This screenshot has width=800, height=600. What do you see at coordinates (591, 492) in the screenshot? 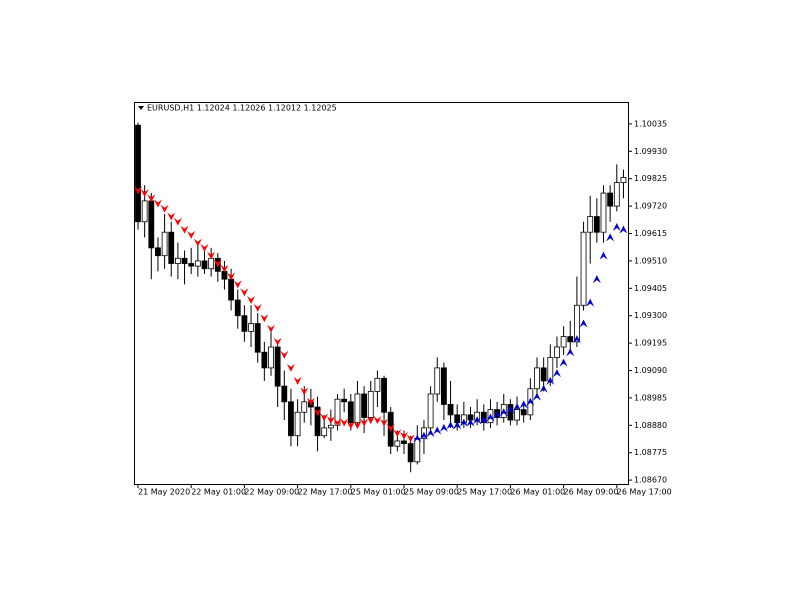
I see `x-tick-label: 26 May 09:00` at bounding box center [591, 492].